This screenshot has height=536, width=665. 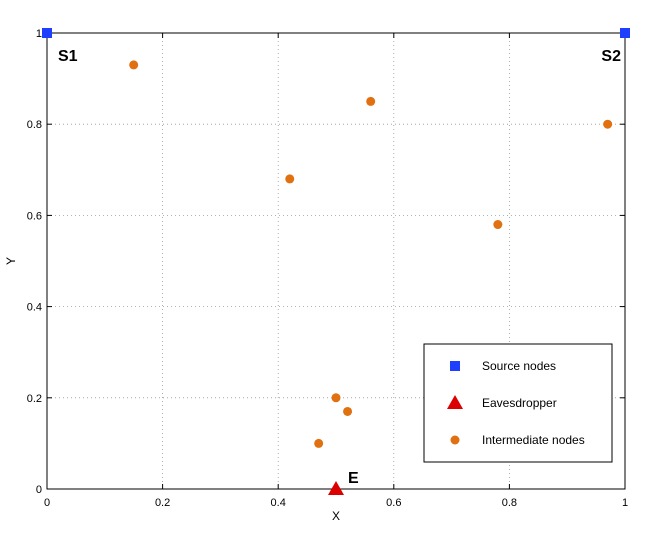 I want to click on y-tick-label: 0.8, so click(x=34, y=125).